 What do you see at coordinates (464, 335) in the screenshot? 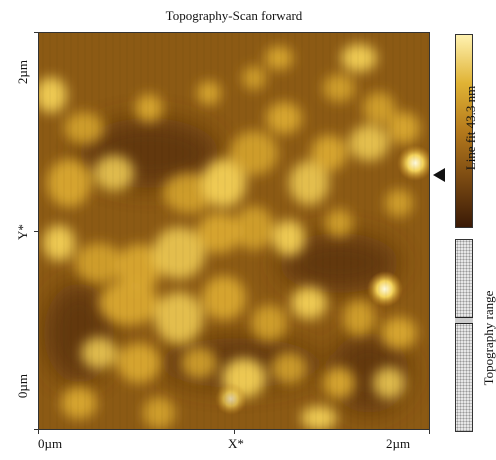
I see `topography-range-slider` at bounding box center [464, 335].